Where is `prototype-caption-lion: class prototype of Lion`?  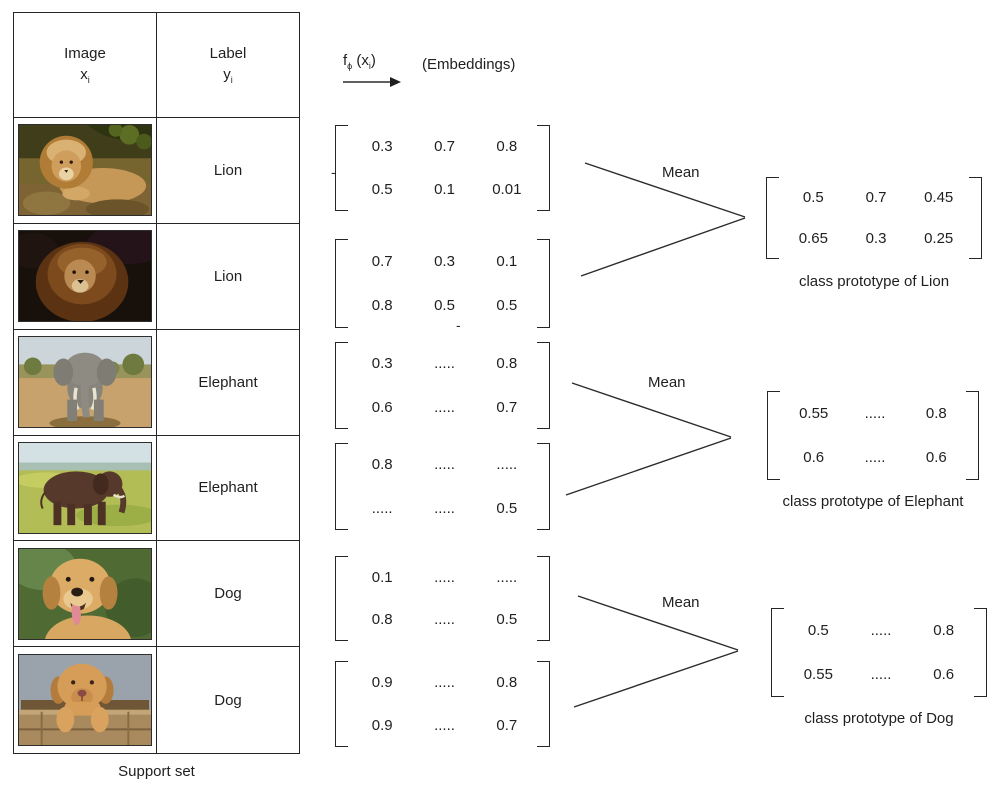 prototype-caption-lion: class prototype of Lion is located at coordinates (874, 281).